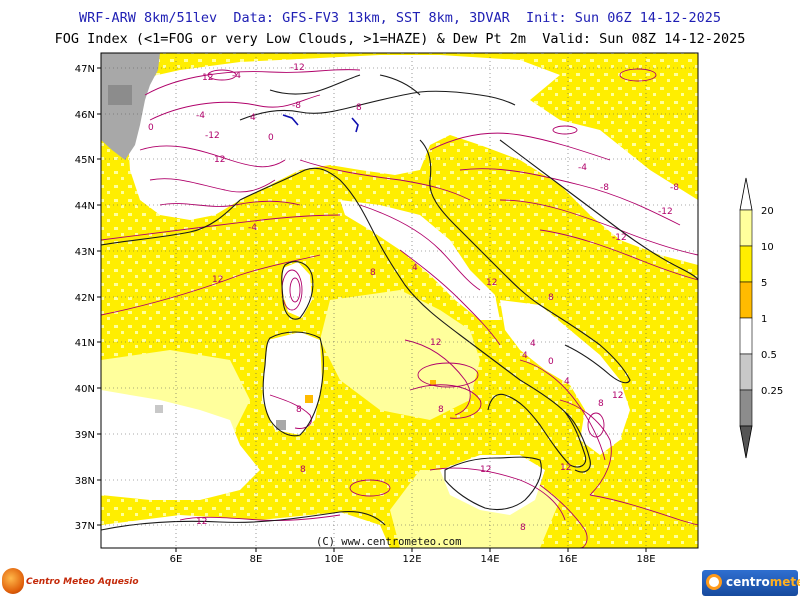 The width and height of the screenshot is (800, 600). Describe the element at coordinates (85, 69) in the screenshot. I see `lat-label: 47N` at that location.